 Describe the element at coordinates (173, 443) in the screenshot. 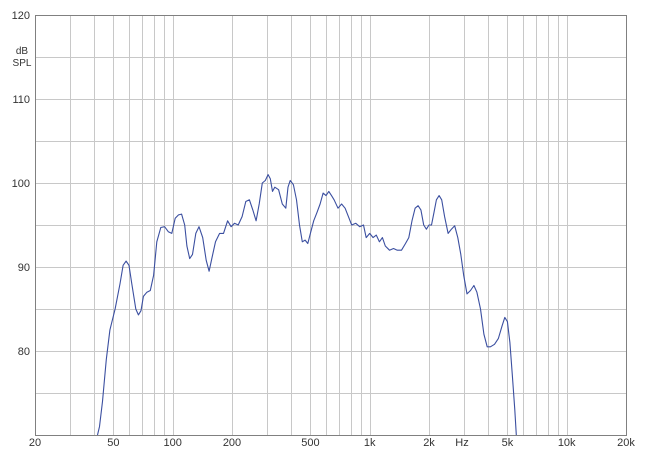

I see `x-tick-label: 100` at that location.